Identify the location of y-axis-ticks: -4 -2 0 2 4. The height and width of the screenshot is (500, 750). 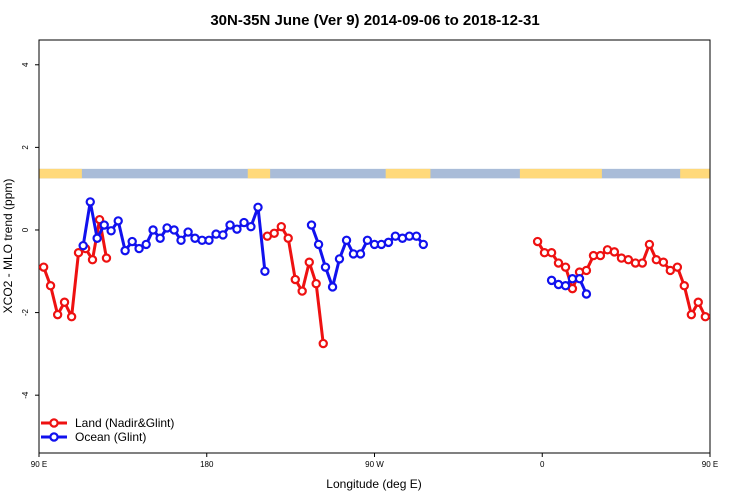
(30, 230).